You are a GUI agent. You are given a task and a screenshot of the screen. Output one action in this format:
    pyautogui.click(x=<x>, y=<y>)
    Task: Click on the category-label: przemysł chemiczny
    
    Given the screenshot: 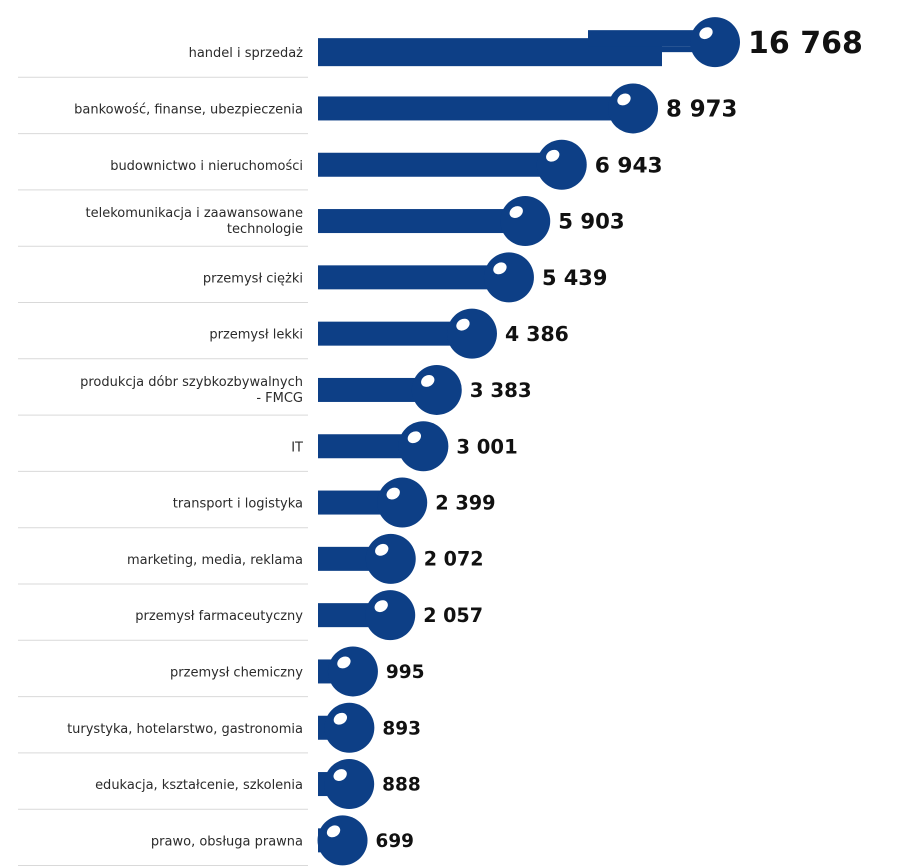 What is the action you would take?
    pyautogui.click(x=236, y=672)
    